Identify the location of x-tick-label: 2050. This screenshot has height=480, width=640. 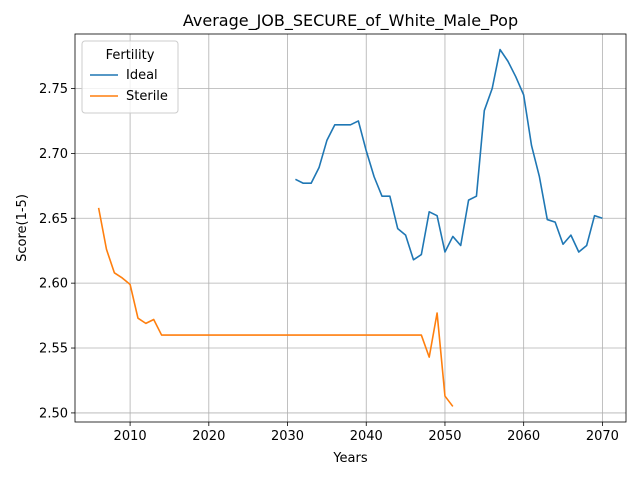
(444, 436).